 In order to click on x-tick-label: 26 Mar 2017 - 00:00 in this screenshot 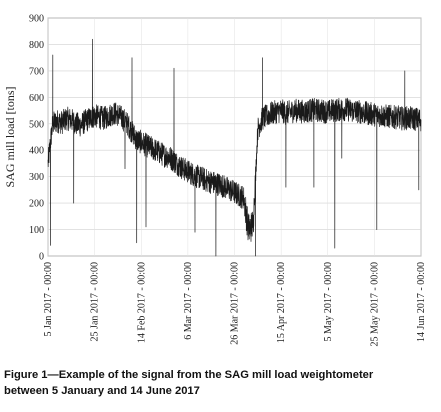, I will do `click(235, 303)`.